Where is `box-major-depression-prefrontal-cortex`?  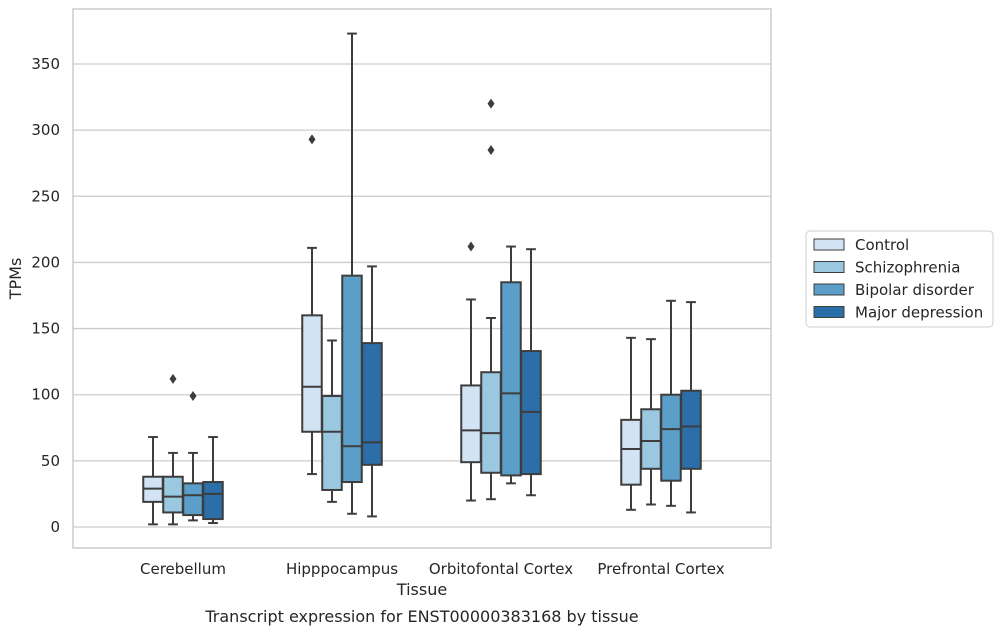 box-major-depression-prefrontal-cortex is located at coordinates (691, 407).